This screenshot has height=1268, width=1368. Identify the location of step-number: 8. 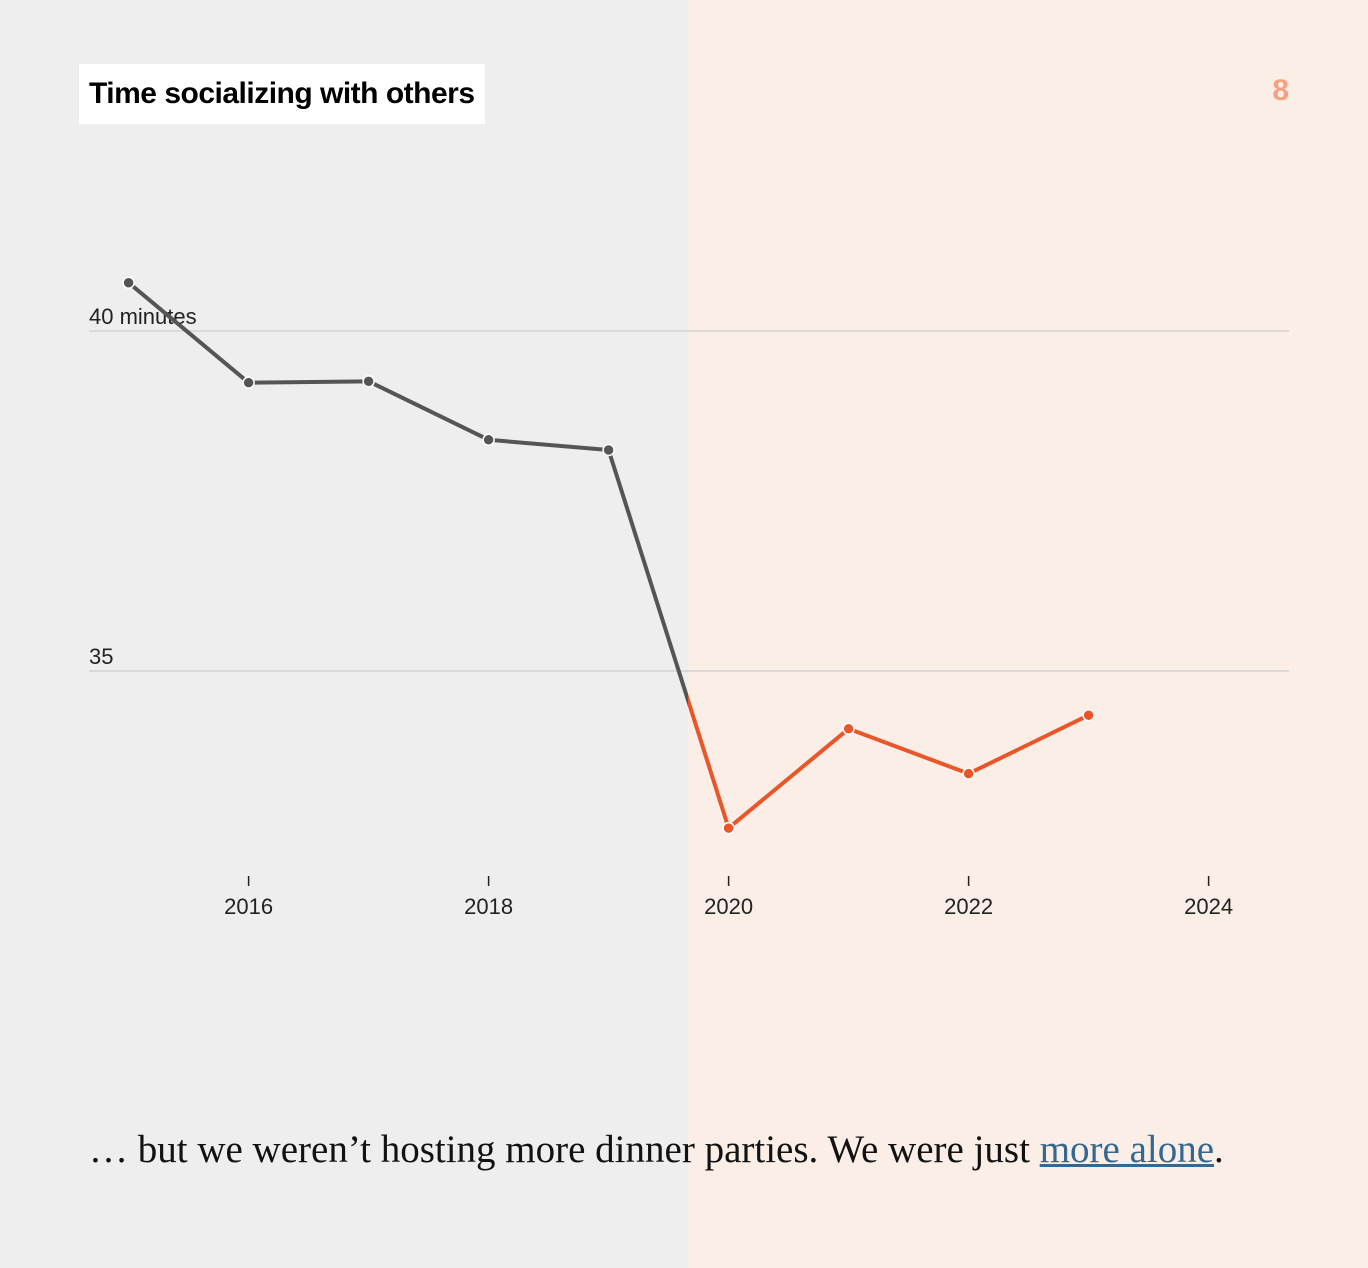
(1280, 90).